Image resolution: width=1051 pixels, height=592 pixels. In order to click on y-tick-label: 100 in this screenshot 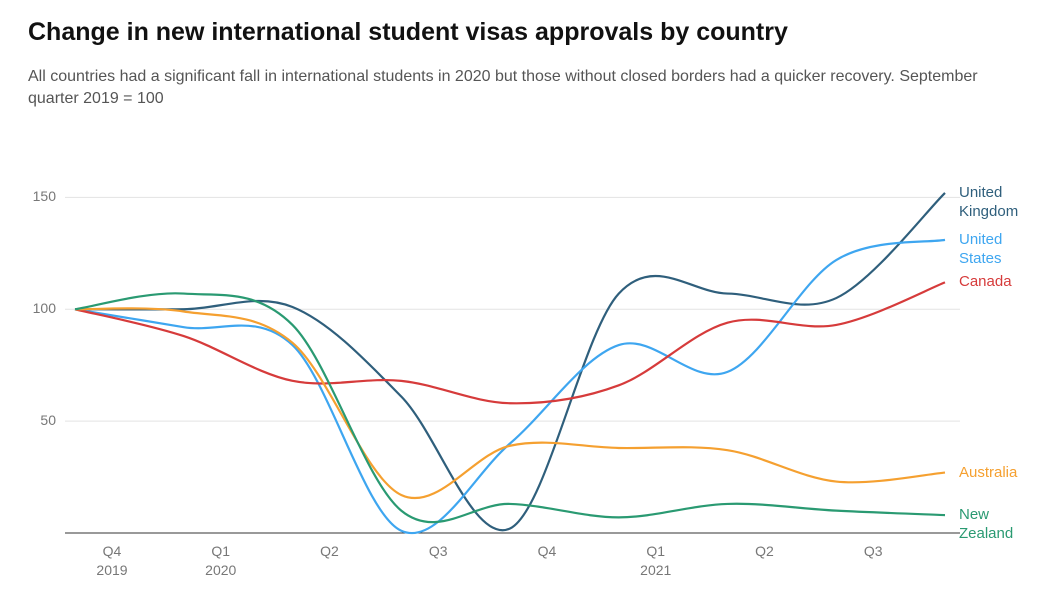, I will do `click(45, 308)`.